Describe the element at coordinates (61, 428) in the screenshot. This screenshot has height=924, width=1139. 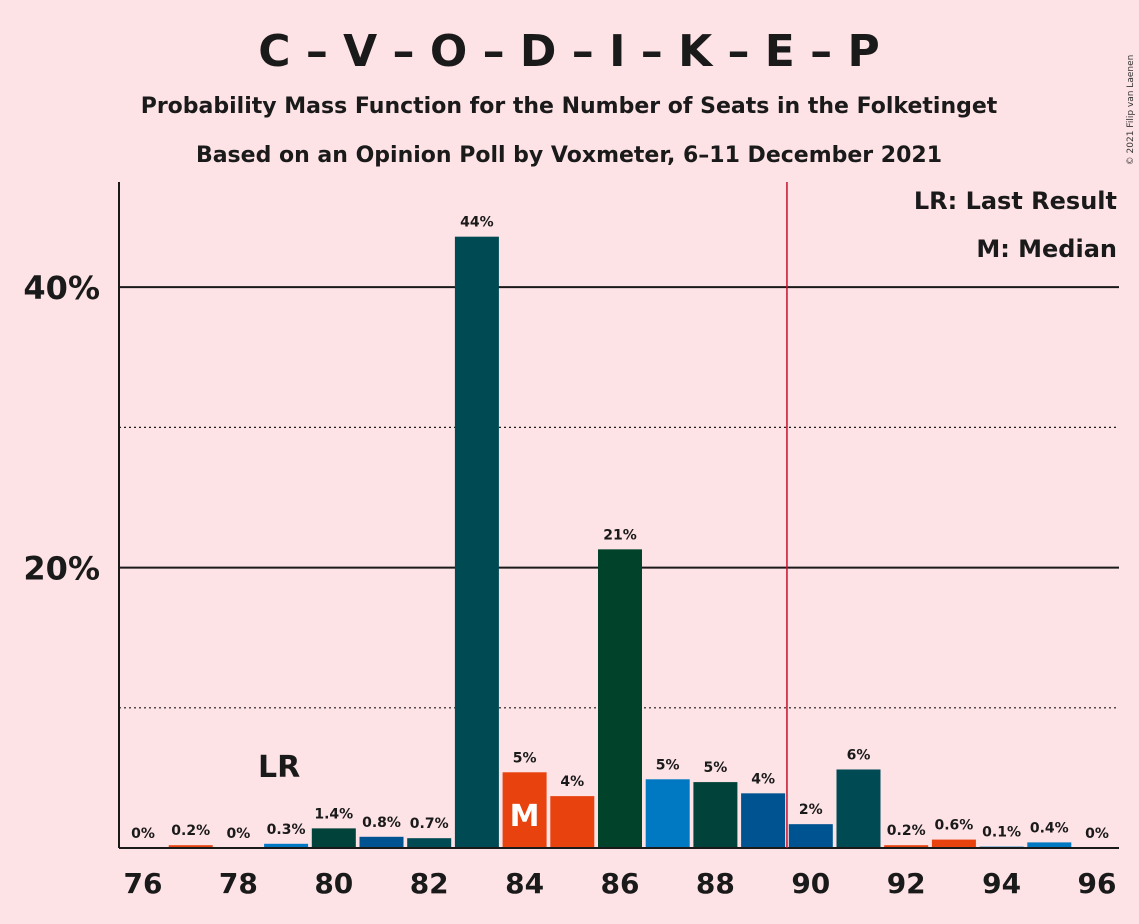
I see `y-axis-ticks: 20% 40%` at that location.